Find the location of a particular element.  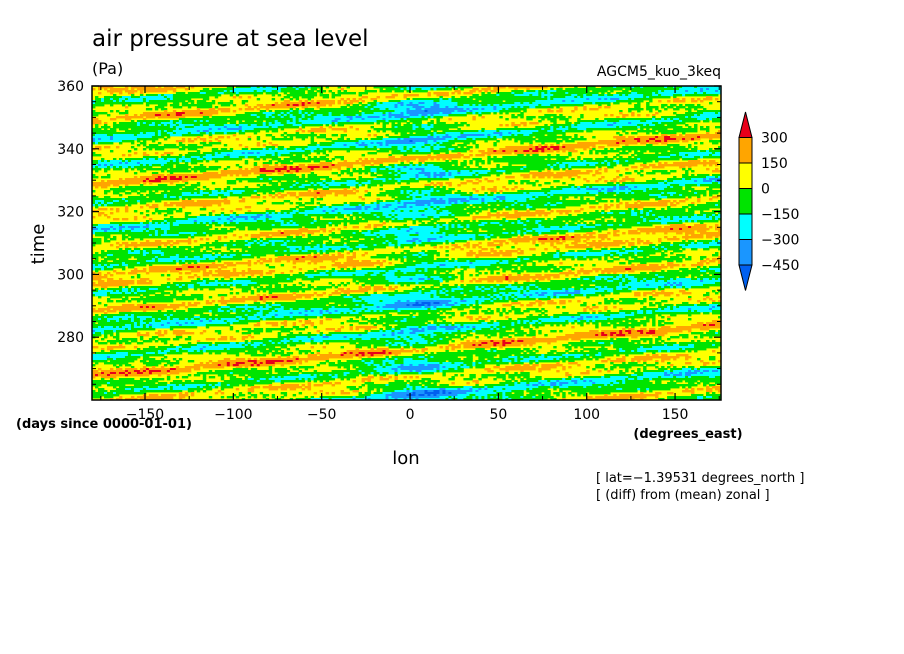

x-axis-label: lon is located at coordinates (405, 458).